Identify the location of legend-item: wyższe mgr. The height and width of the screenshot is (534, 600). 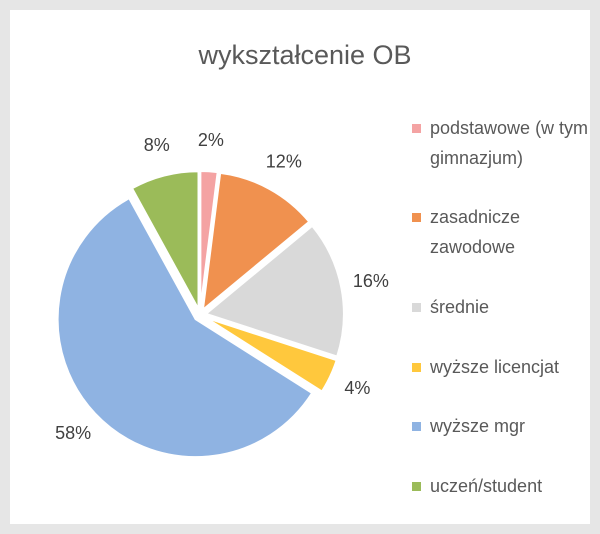
(502, 426).